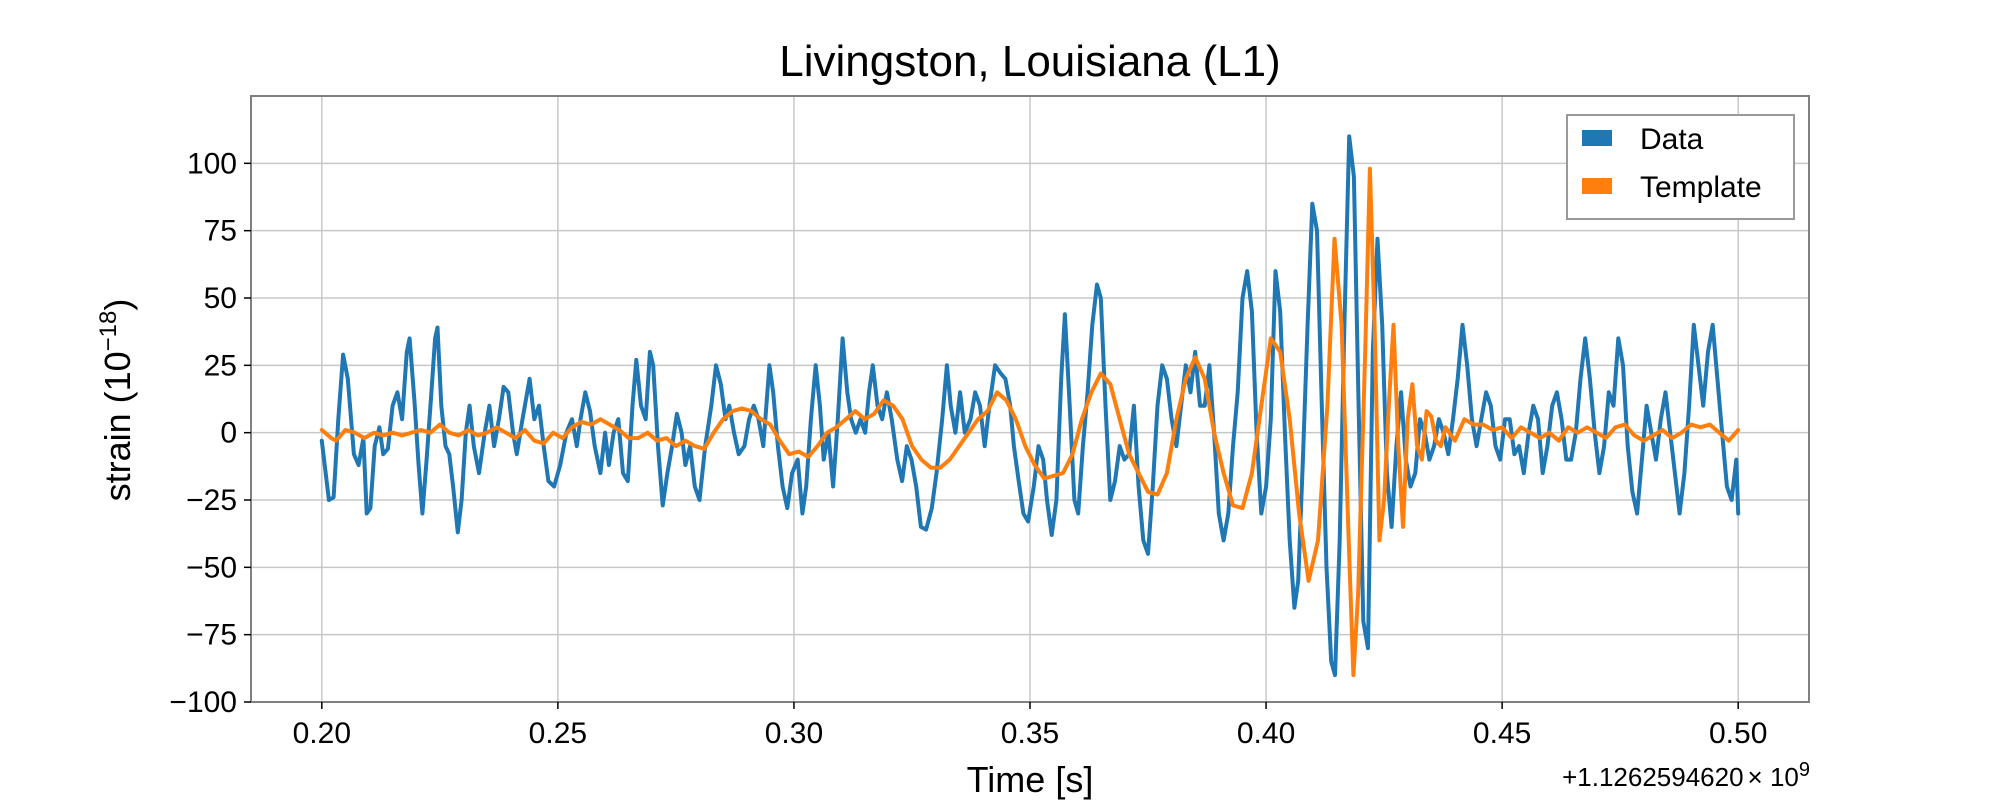 The width and height of the screenshot is (2000, 800). Describe the element at coordinates (220, 365) in the screenshot. I see `y-tick-label: 25` at that location.